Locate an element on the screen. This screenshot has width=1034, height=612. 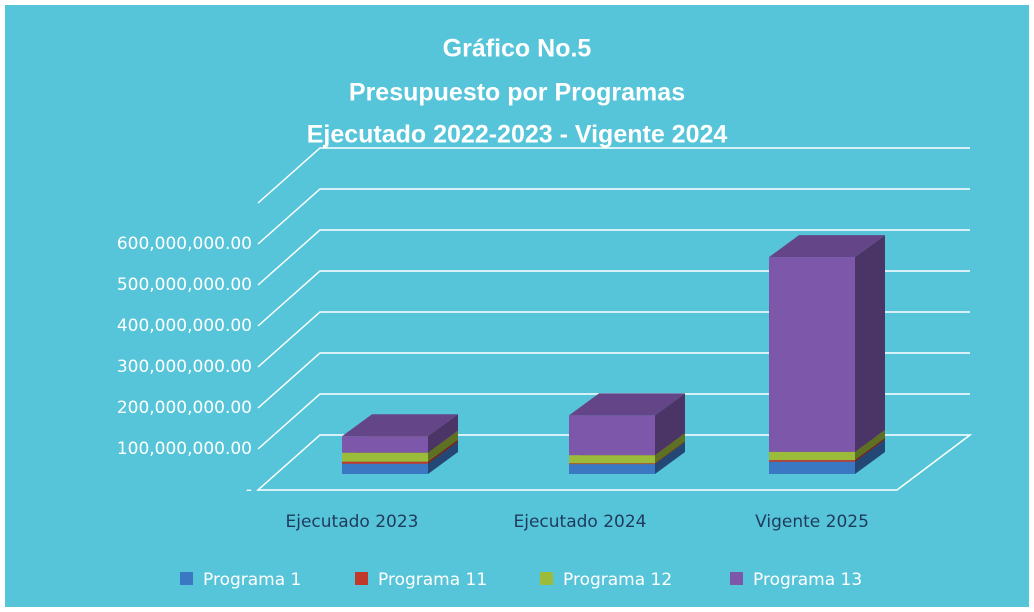
y-tick-label: 100,000,000.00 is located at coordinates (184, 449).